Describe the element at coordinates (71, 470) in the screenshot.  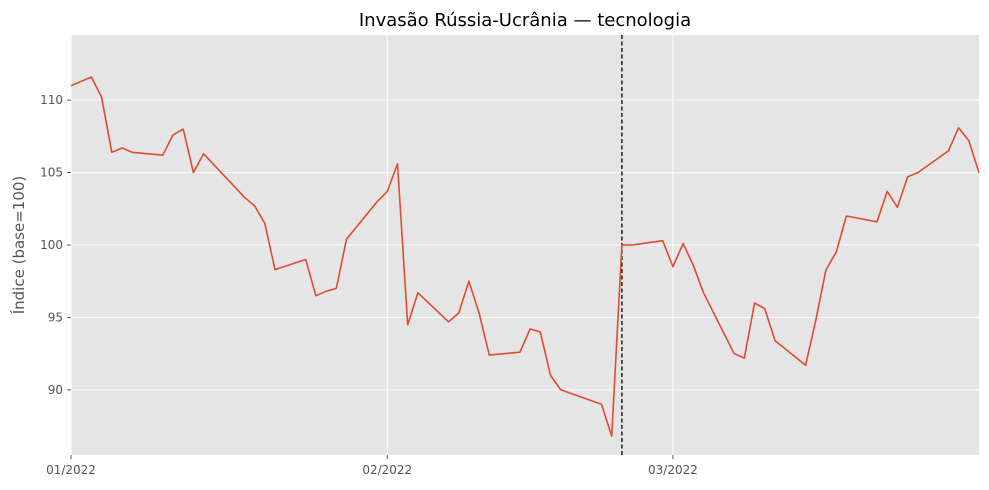
I see `x-tick-label: 01/2022` at that location.